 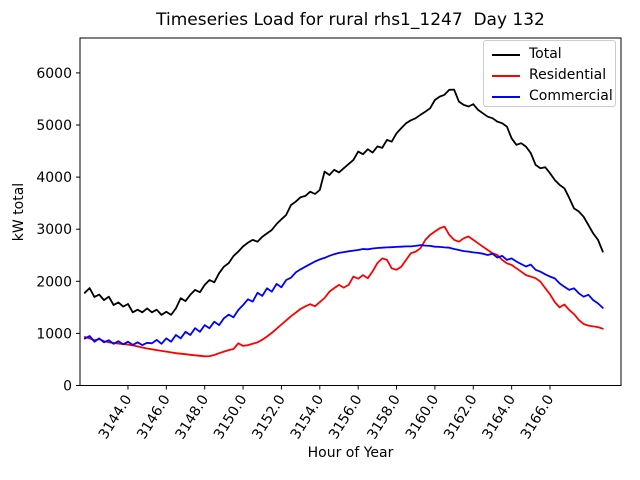 I want to click on legend-line-sample-residential, so click(x=506, y=75).